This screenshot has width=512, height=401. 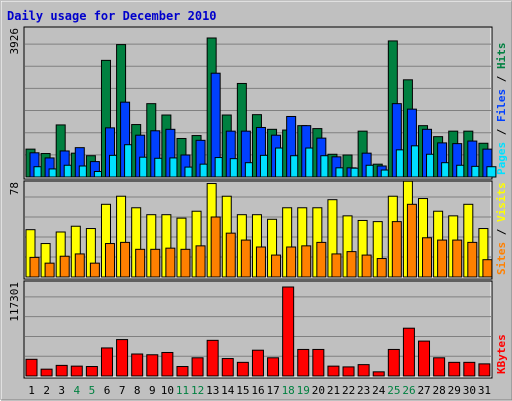 I want to click on legend-pages-files-hits: Pages / Files / Hits, so click(x=501, y=109).